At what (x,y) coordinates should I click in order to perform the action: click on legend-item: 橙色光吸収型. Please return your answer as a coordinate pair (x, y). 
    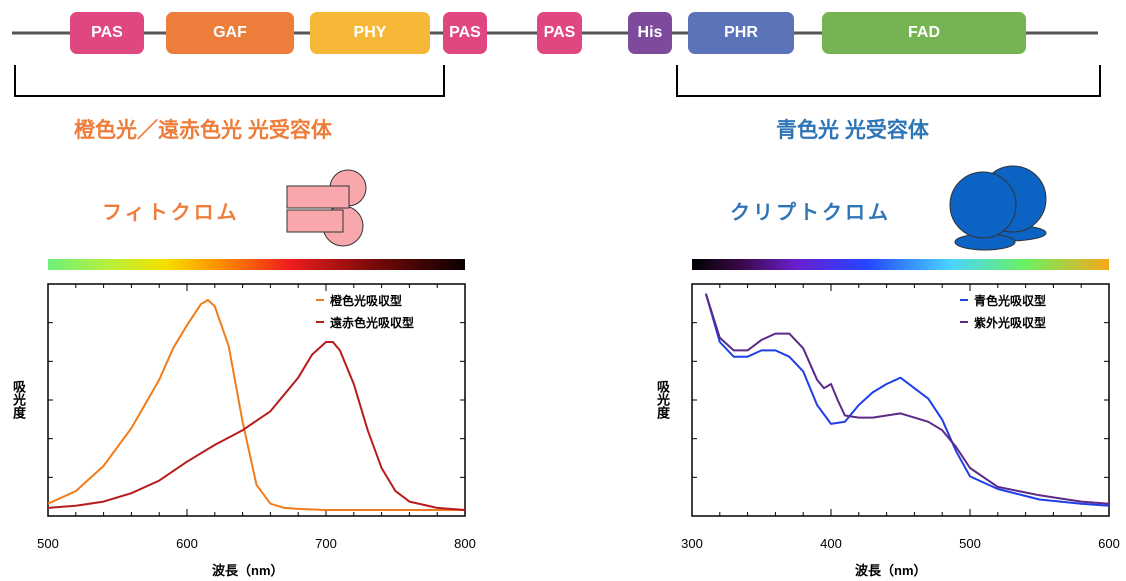
    Looking at the image, I should click on (365, 300).